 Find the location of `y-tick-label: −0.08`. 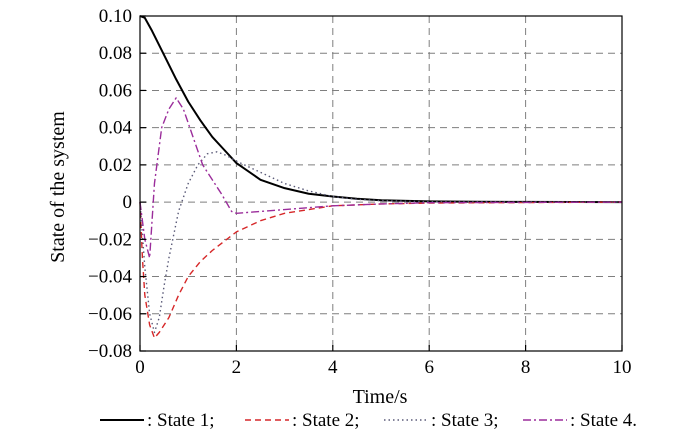

y-tick-label: −0.08 is located at coordinates (110, 351).